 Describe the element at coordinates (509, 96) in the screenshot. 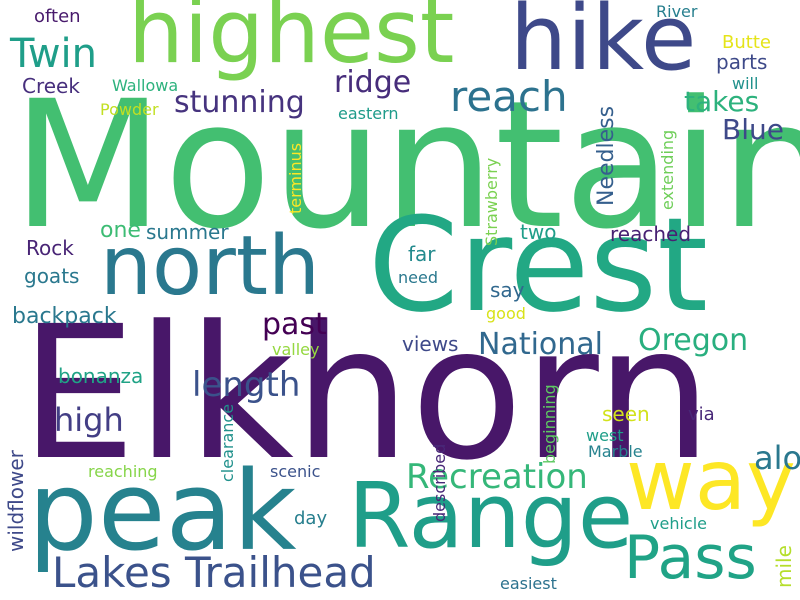

I see `word-reach: reach` at that location.